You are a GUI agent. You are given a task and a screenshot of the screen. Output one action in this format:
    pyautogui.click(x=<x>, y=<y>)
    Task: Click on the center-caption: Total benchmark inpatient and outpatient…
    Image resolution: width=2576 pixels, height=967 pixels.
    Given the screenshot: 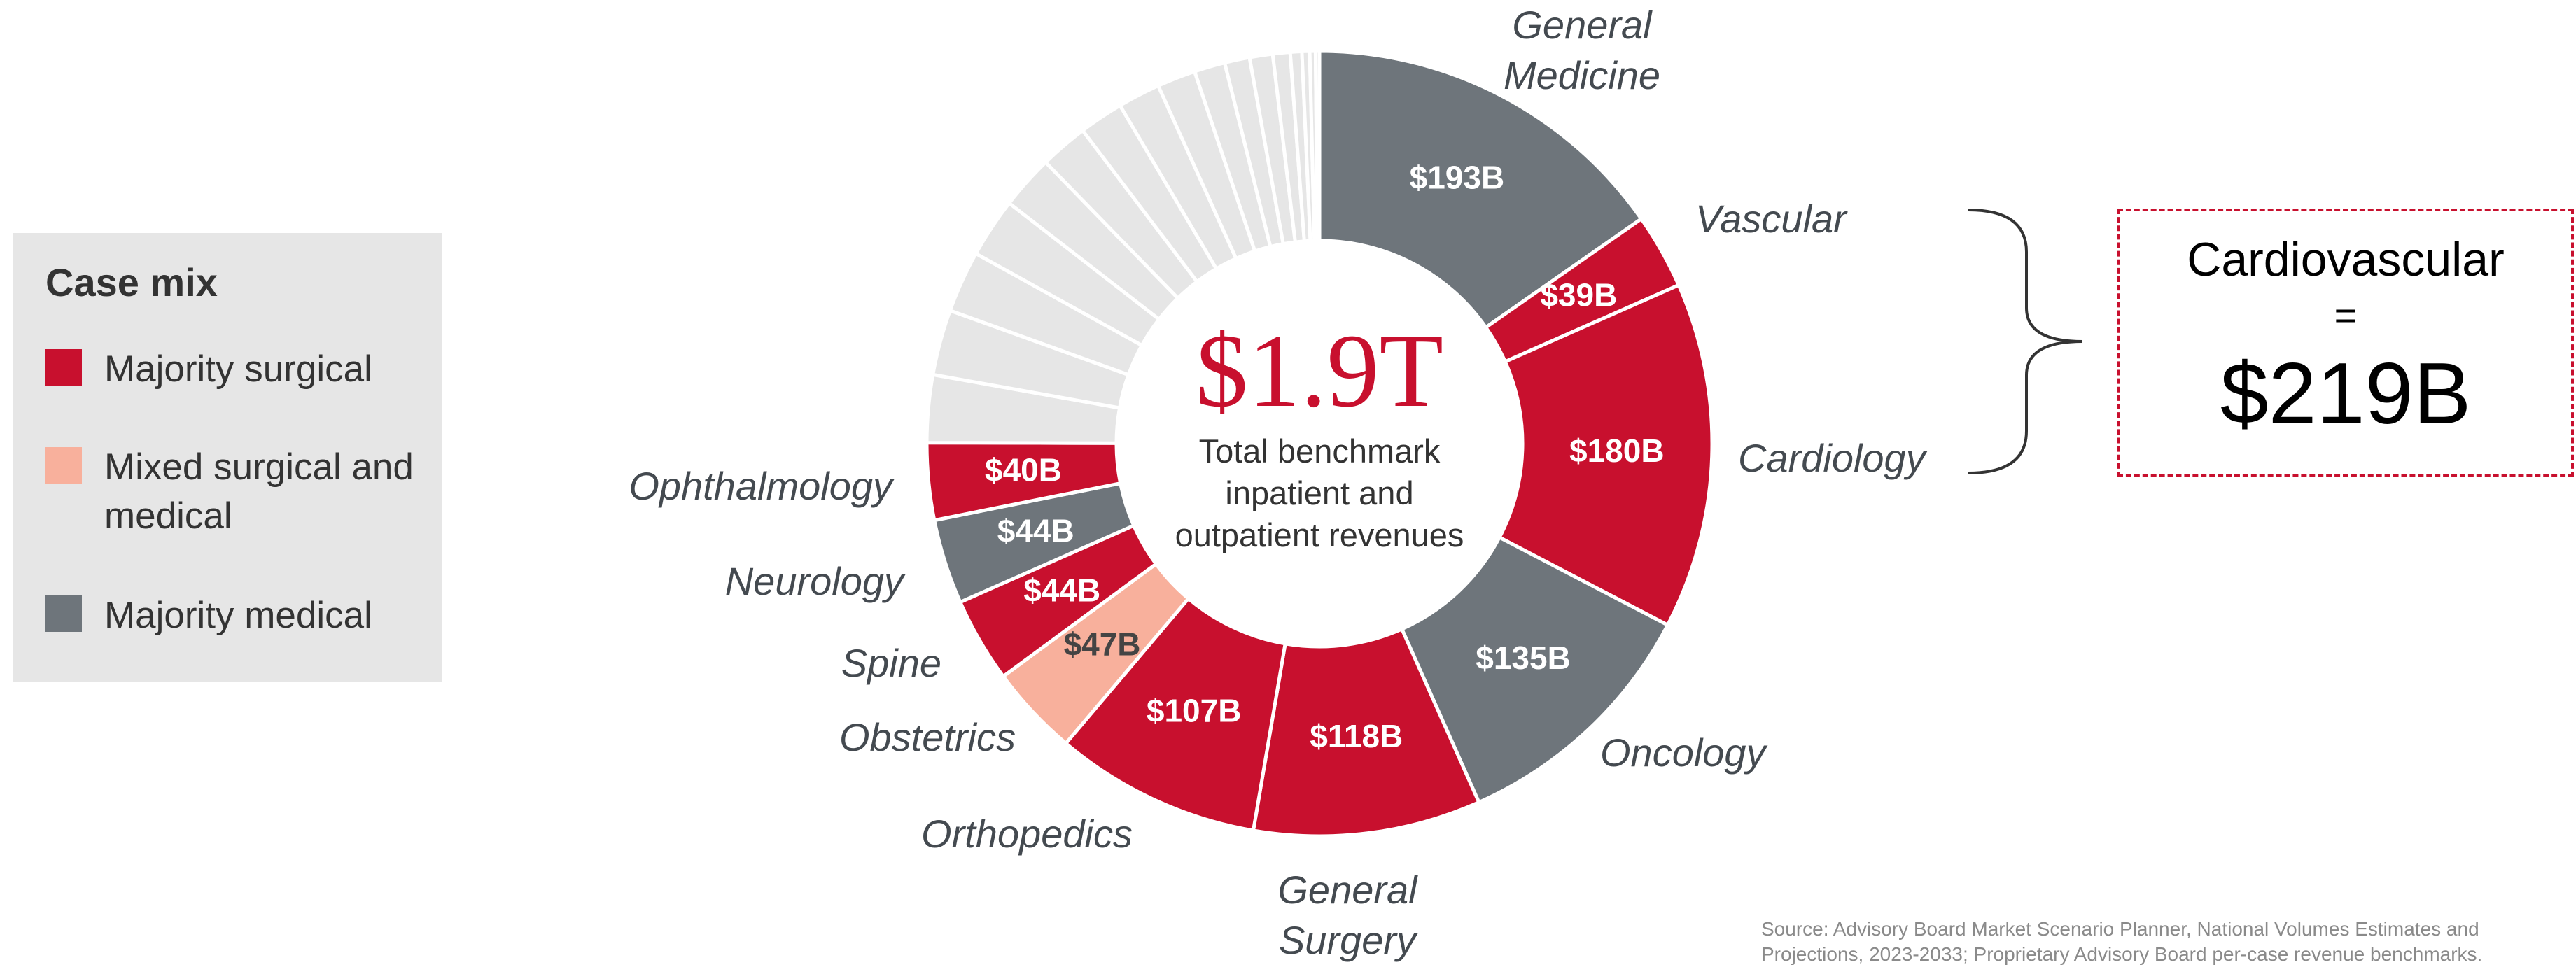 What is the action you would take?
    pyautogui.click(x=1319, y=492)
    